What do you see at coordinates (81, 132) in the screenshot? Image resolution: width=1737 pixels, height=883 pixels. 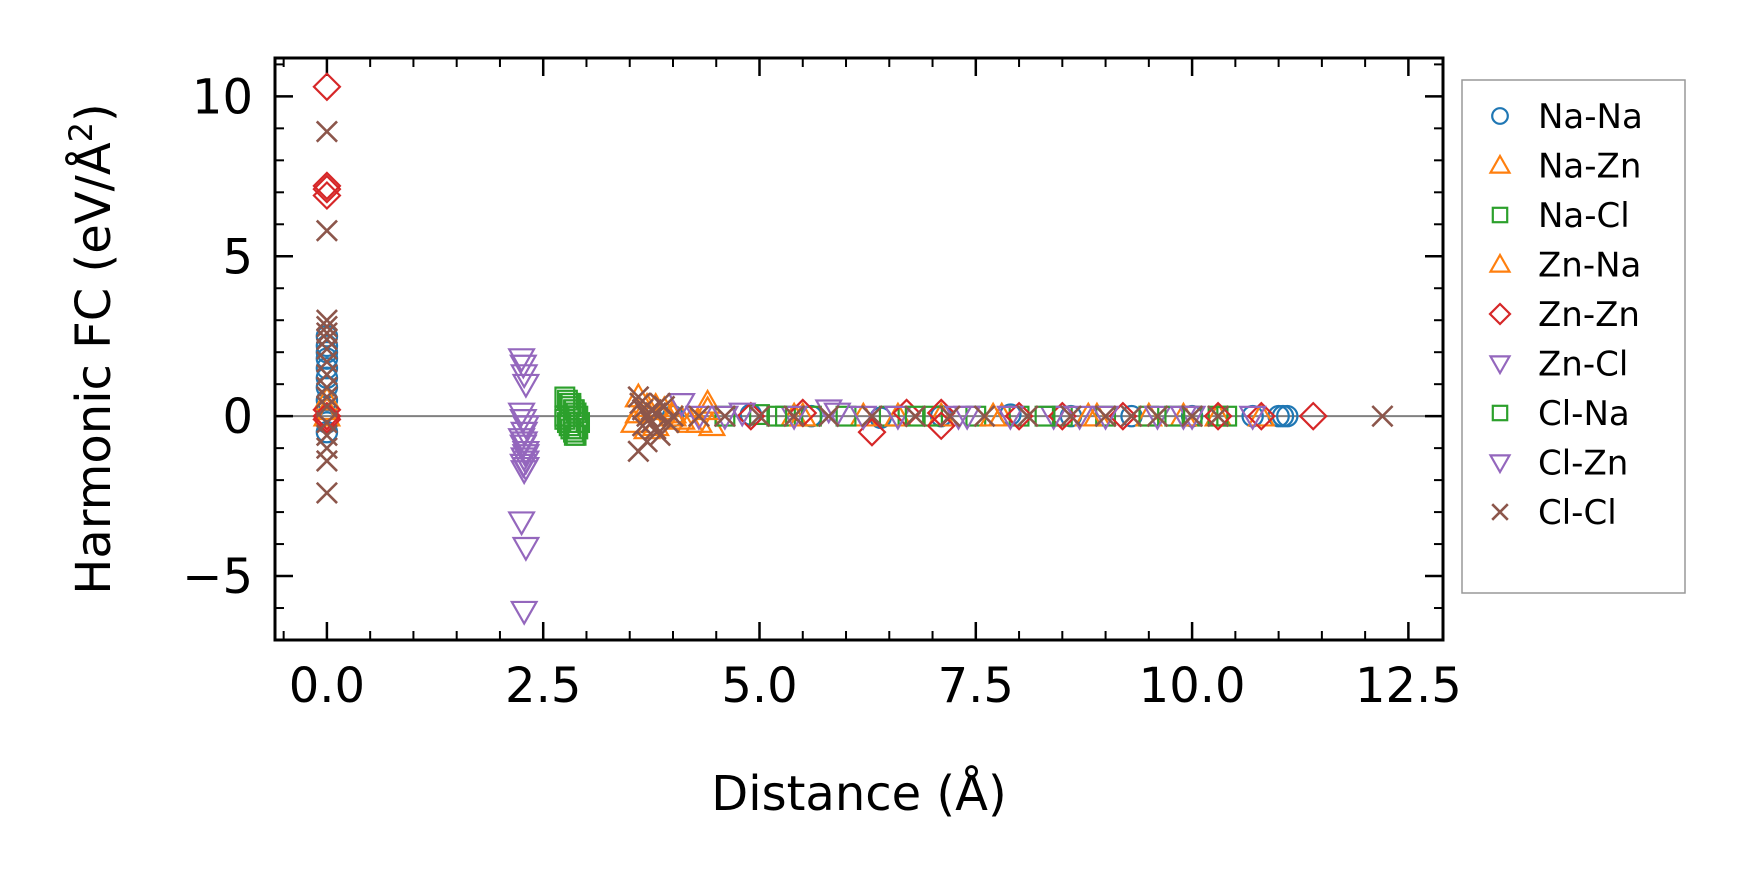 I see `y-axis-label-superscript: 2` at bounding box center [81, 132].